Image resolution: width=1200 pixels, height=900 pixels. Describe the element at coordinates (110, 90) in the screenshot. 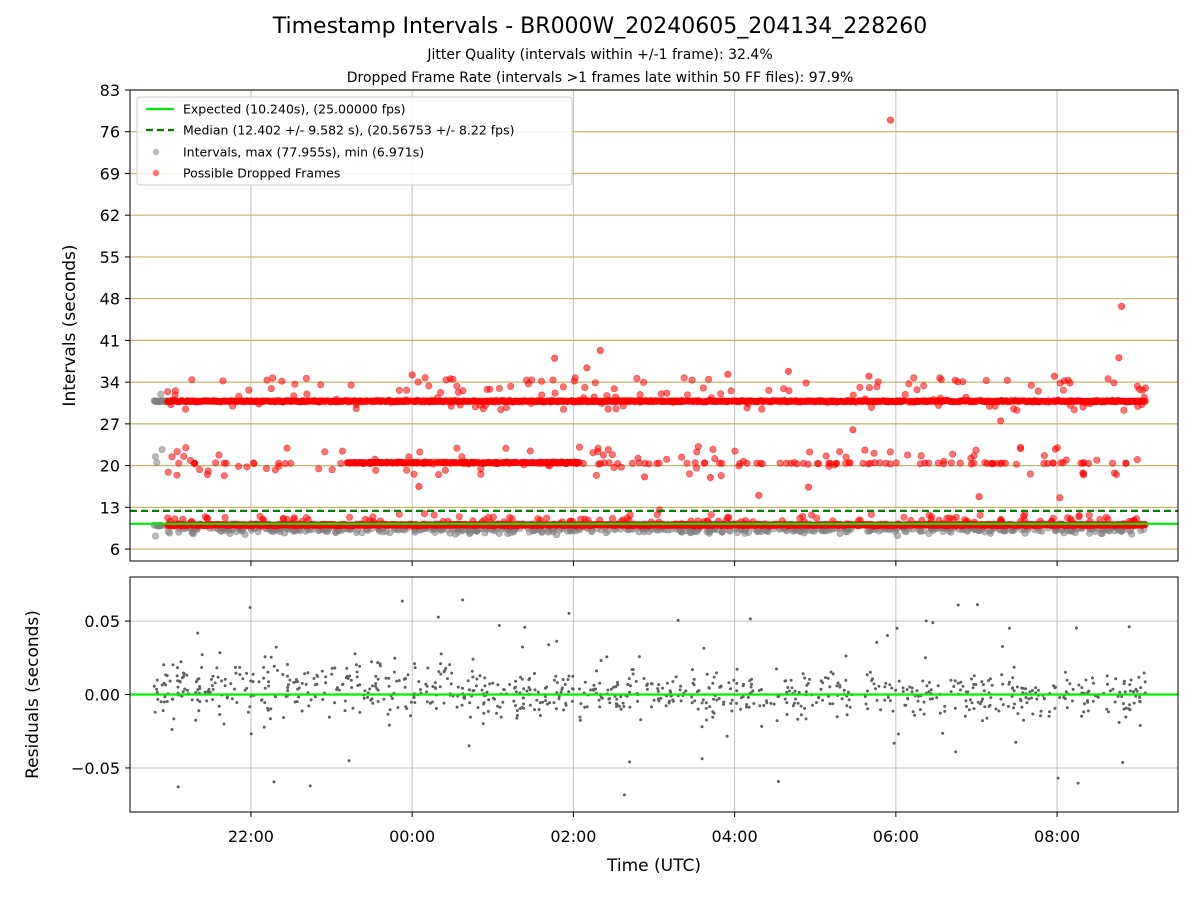

I see `top-y-tick-label: 83` at that location.